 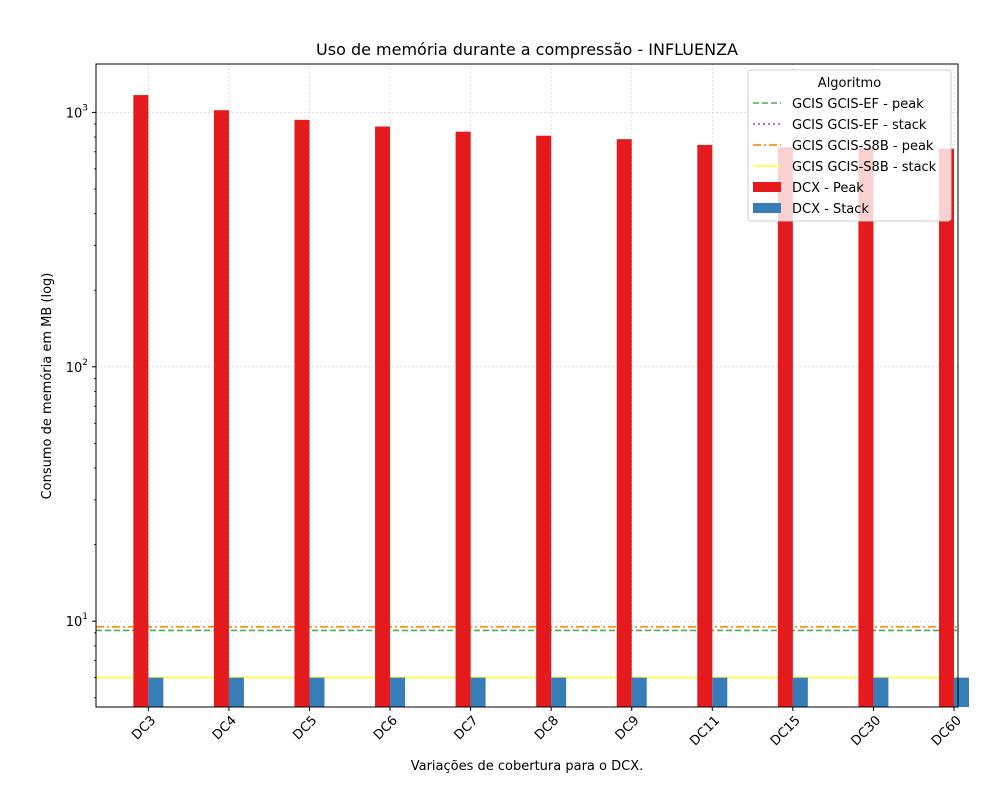 What do you see at coordinates (85, 108) in the screenshot?
I see `y-tick-exponent: 3` at bounding box center [85, 108].